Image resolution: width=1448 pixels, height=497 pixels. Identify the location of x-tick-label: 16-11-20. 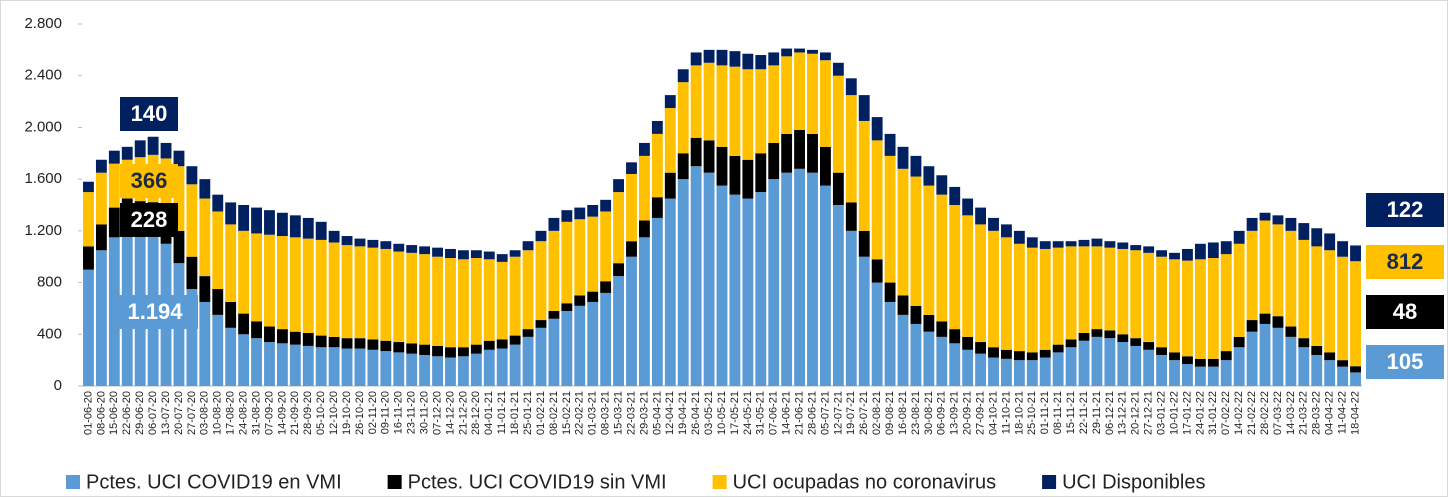
(399, 412).